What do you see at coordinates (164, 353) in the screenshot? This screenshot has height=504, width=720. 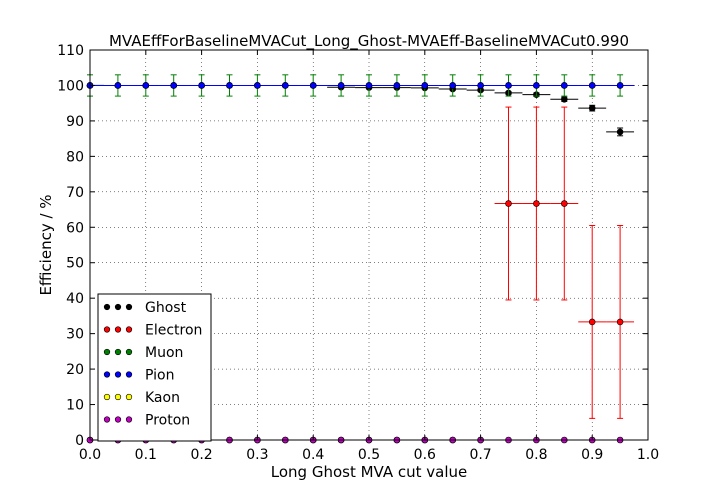 I see `legend-label-muon: Muon` at bounding box center [164, 353].